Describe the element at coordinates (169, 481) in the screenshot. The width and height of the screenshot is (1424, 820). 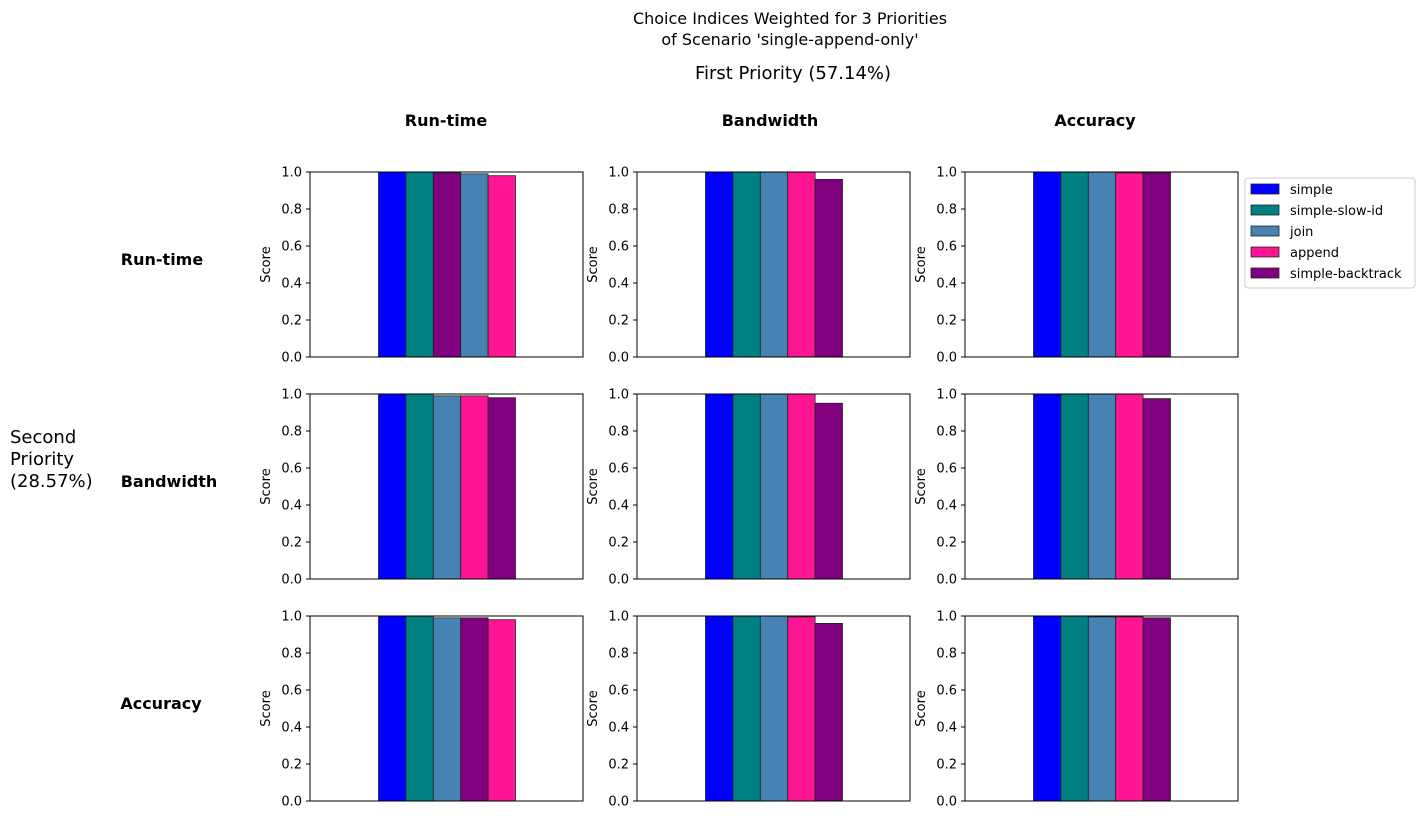
I see `row-header-bandwidth: Bandwidth` at that location.